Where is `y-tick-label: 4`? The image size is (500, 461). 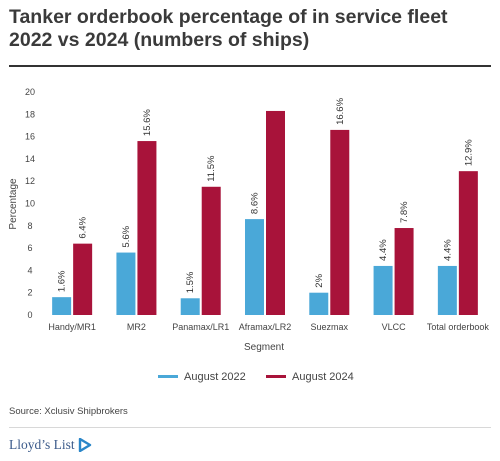
y-tick-label: 4 is located at coordinates (29, 270).